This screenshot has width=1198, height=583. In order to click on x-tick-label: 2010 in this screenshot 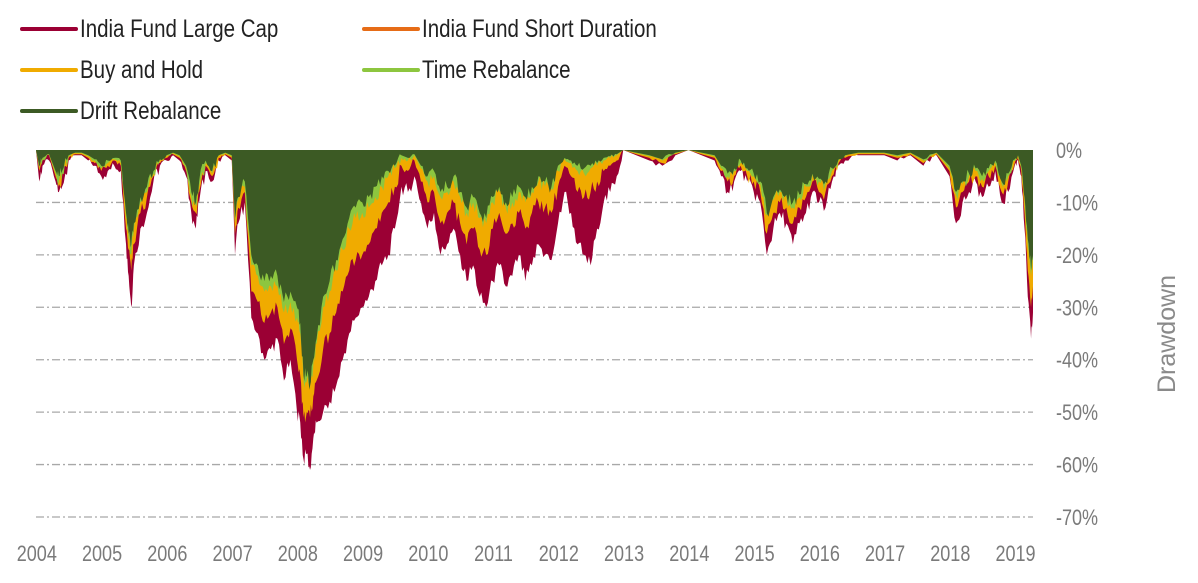, I will do `click(428, 554)`.